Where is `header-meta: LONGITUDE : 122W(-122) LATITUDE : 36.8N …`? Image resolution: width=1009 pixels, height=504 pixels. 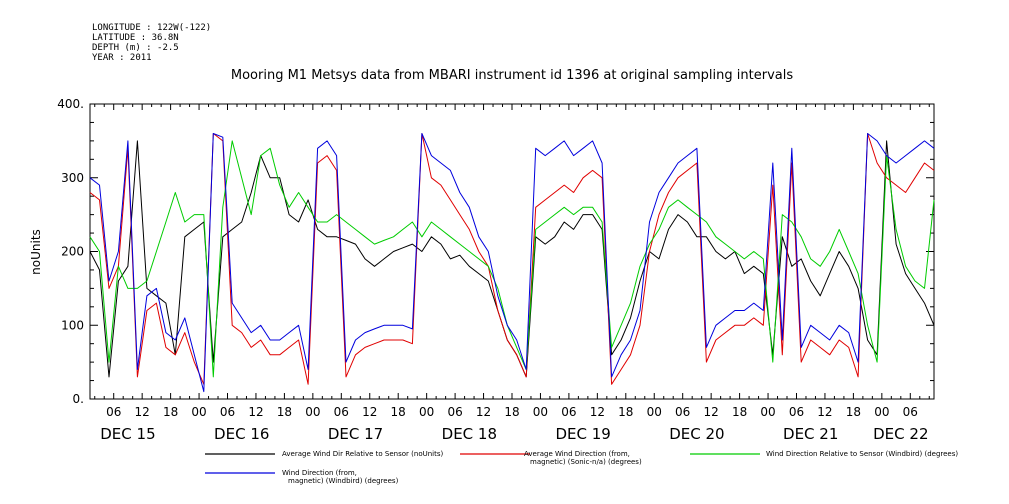
header-meta: LONGITUDE : 122W(-122) LATITUDE : 36.8N … is located at coordinates (151, 43).